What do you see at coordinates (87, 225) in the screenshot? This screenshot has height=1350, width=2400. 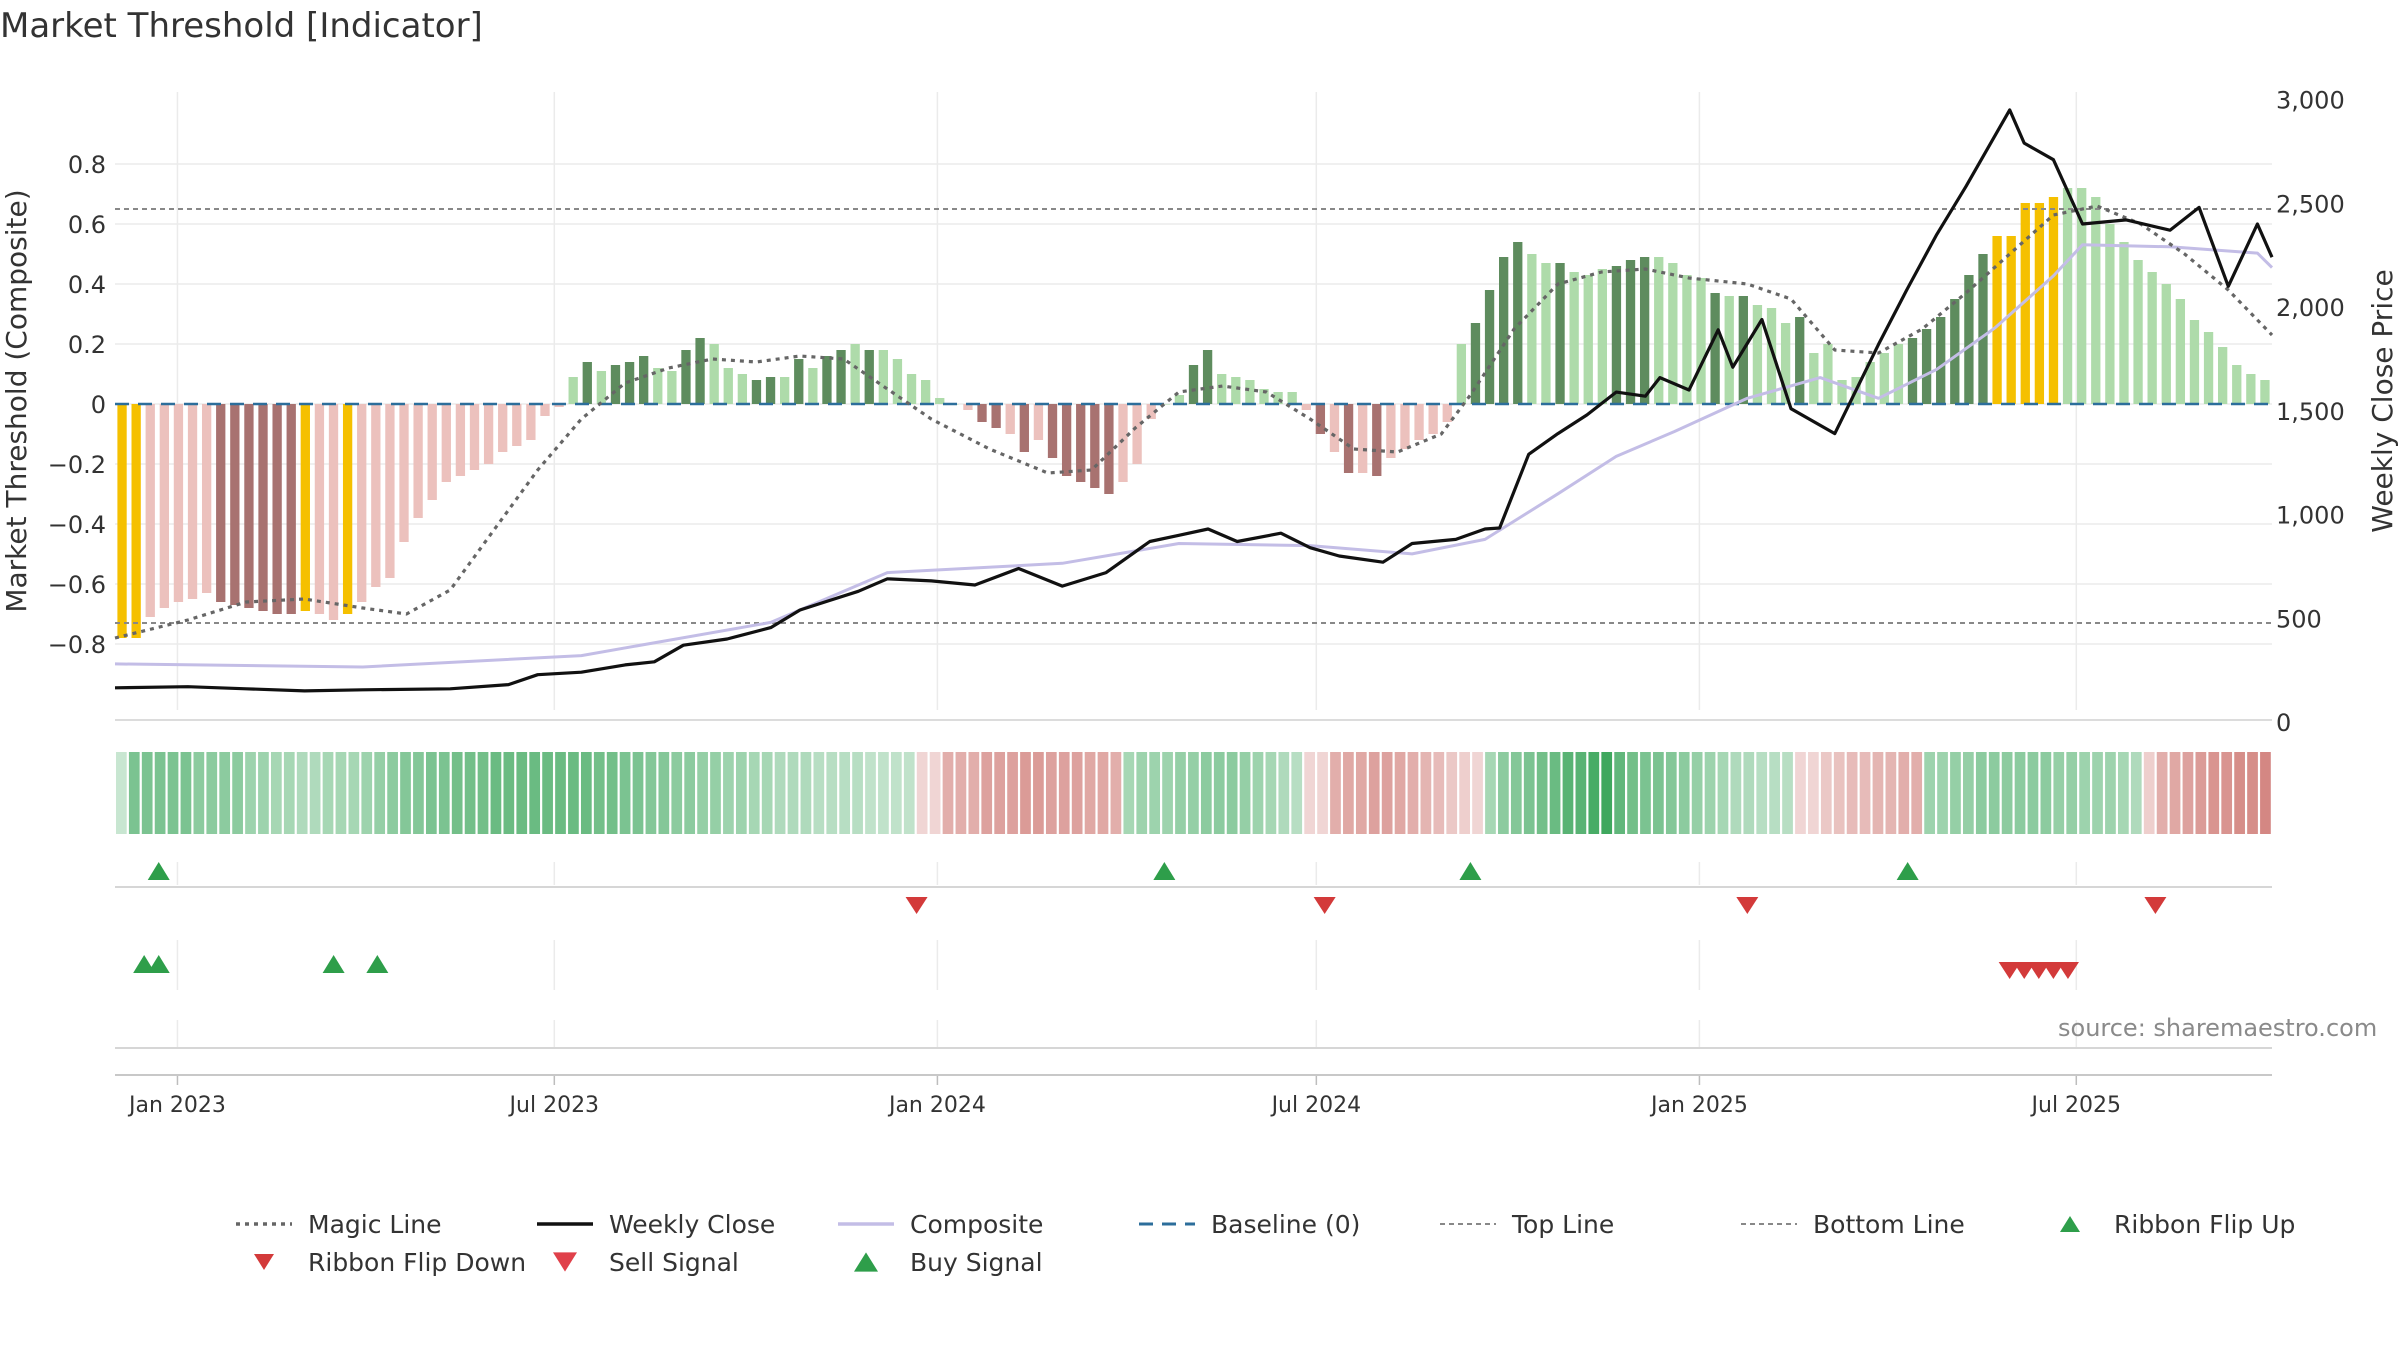 I see `left-tick-label: 0.6` at bounding box center [87, 225].